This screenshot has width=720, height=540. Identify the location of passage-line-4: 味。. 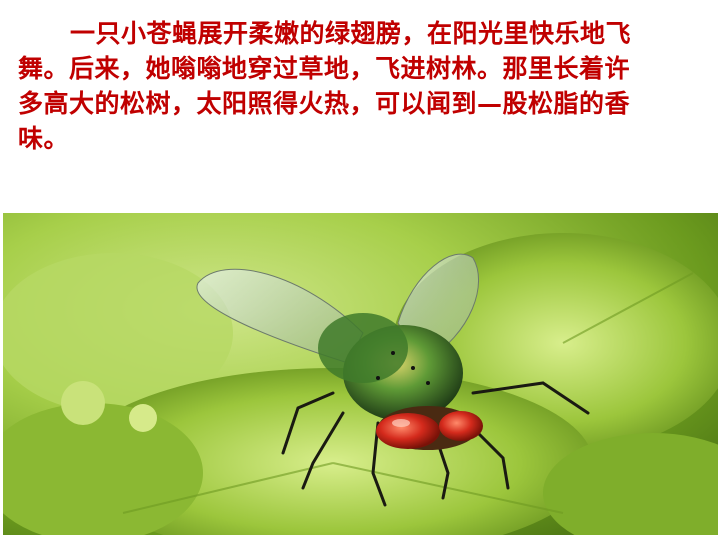
(44, 138).